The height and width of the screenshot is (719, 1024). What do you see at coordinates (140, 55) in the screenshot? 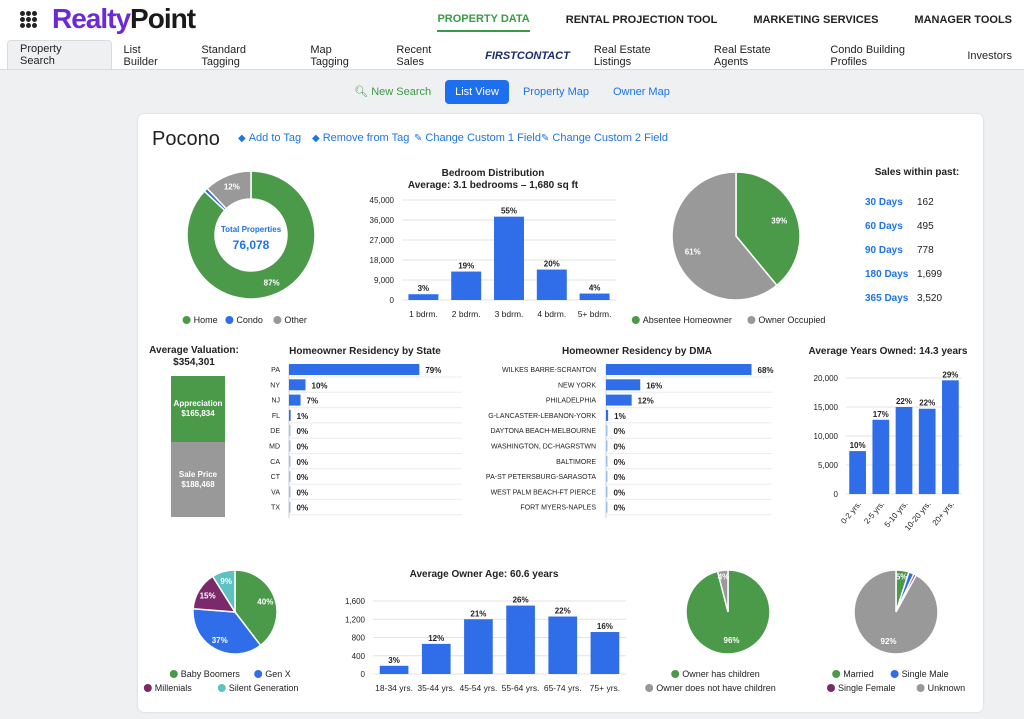
I see `tab-list-builder: List Builder` at bounding box center [140, 55].